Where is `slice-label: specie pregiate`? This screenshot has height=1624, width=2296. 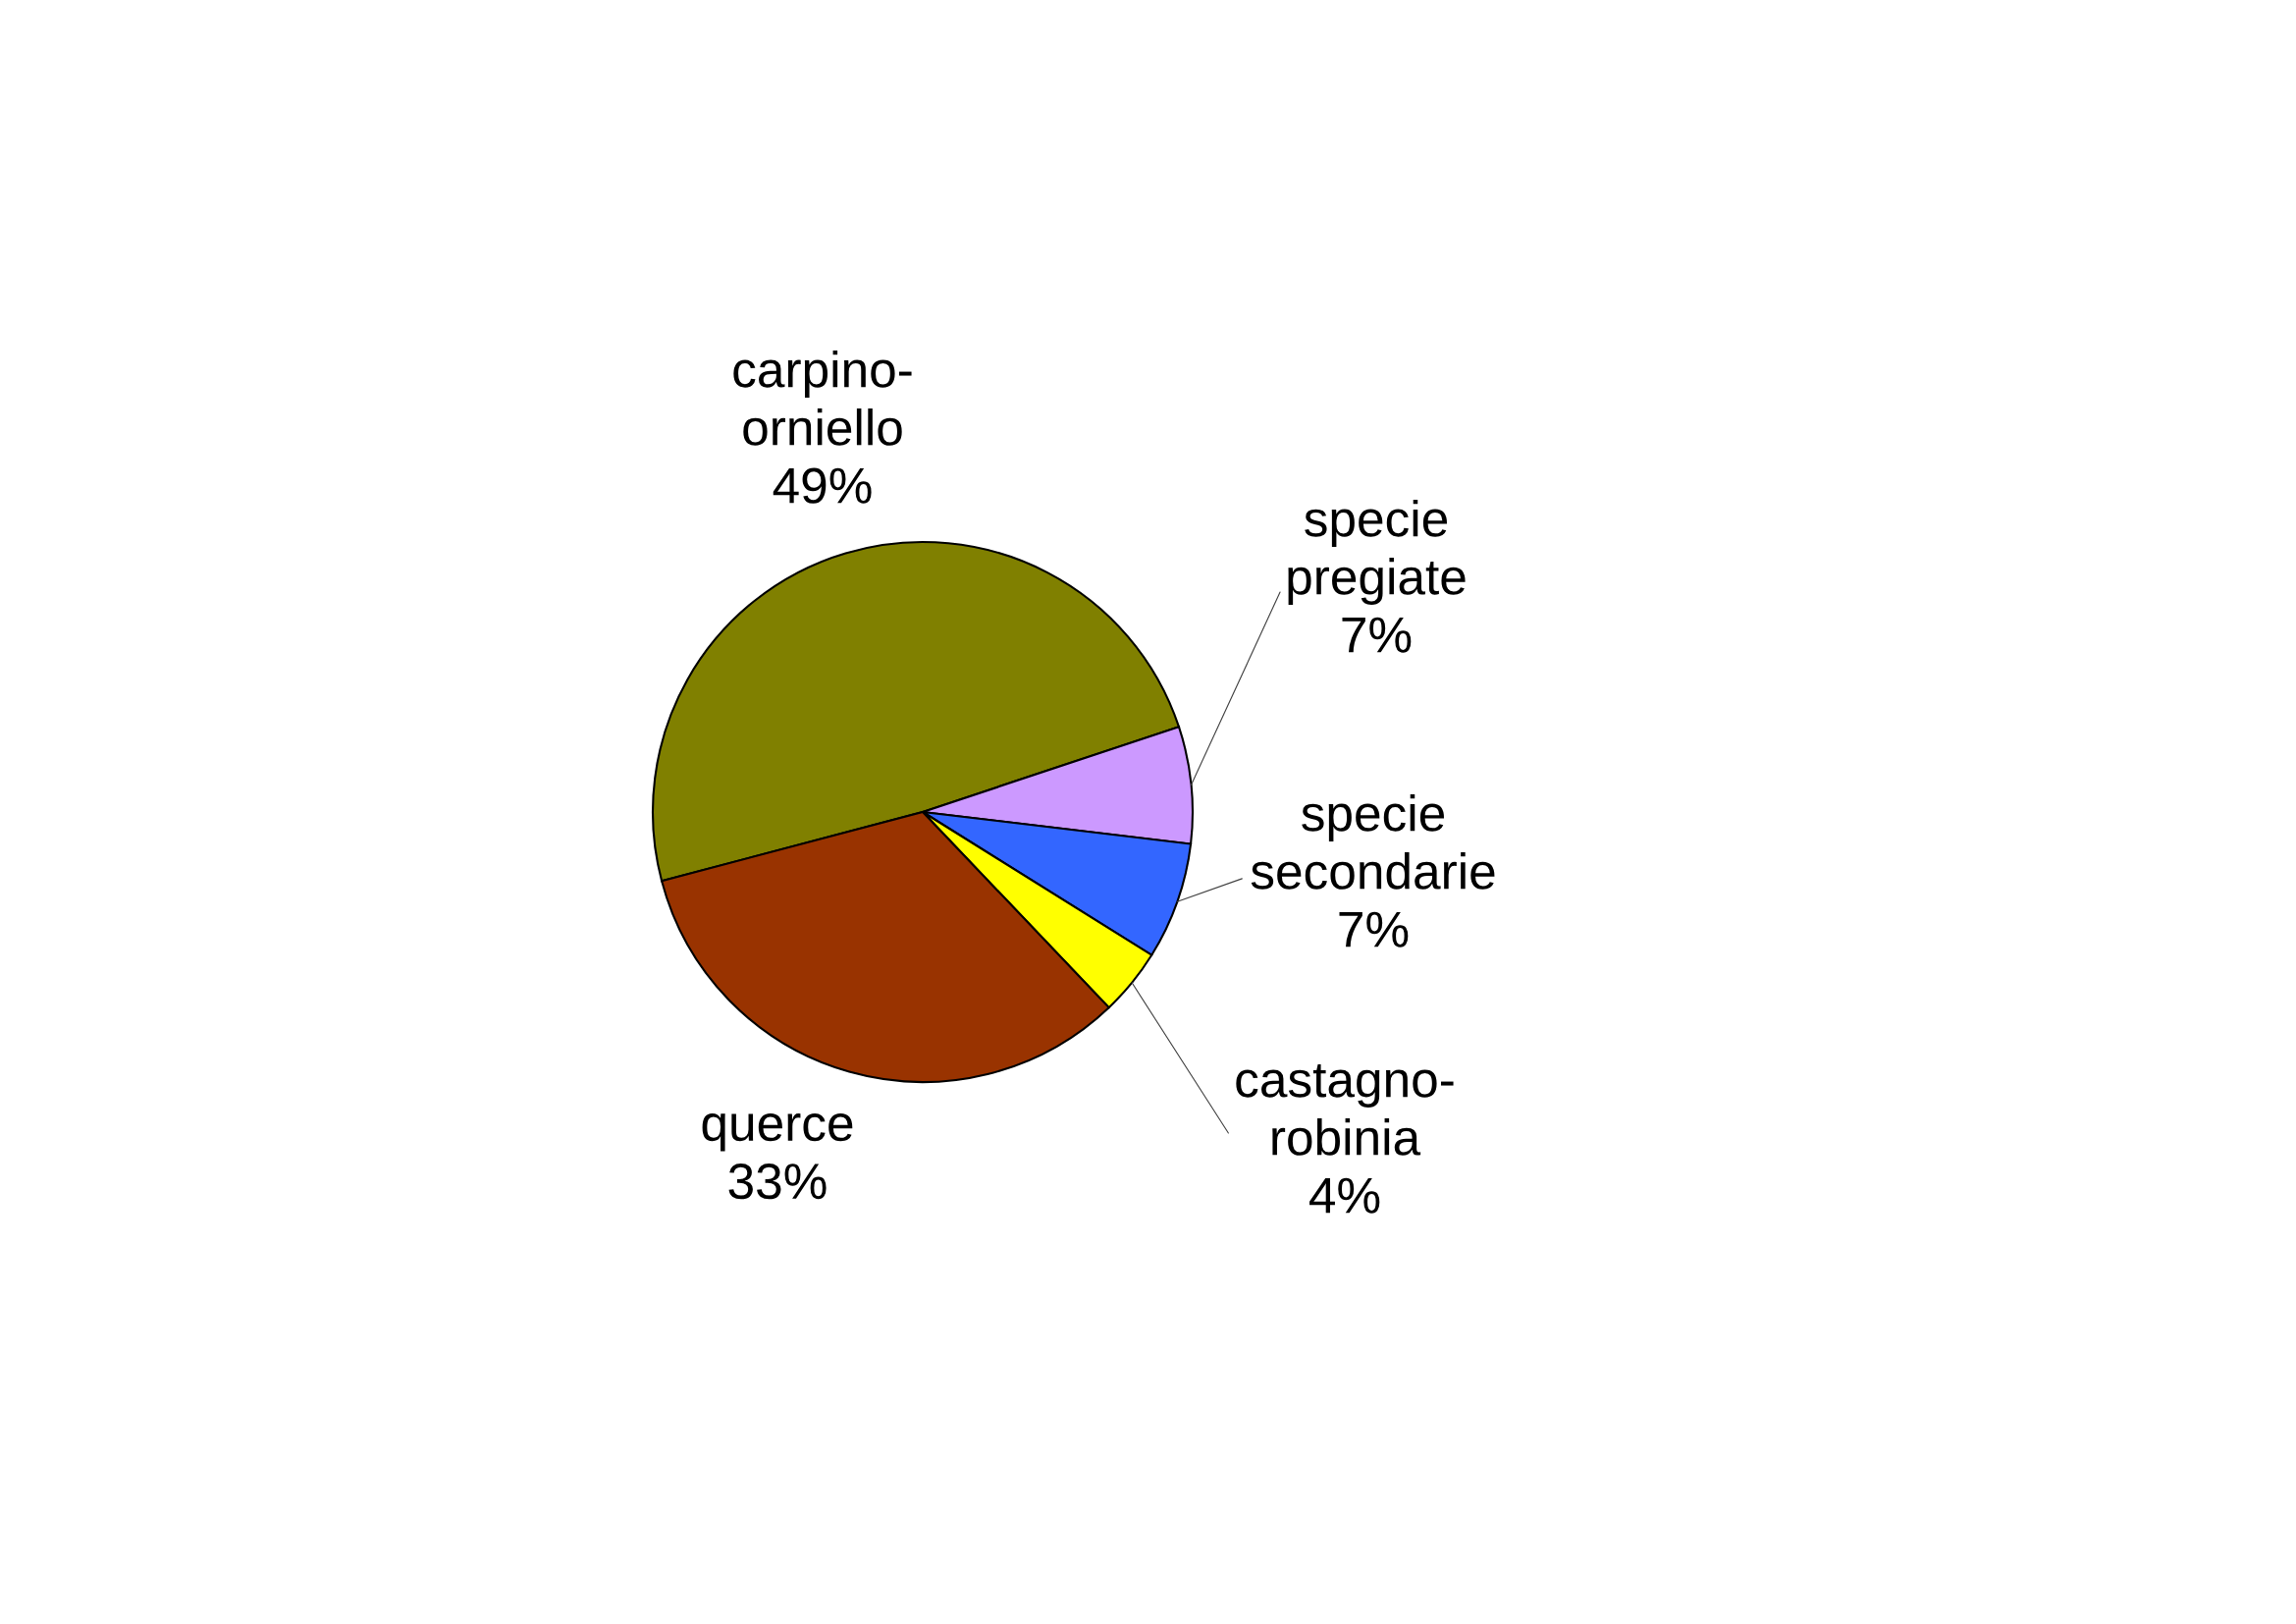
slice-label: specie pregiate is located at coordinates (1377, 552).